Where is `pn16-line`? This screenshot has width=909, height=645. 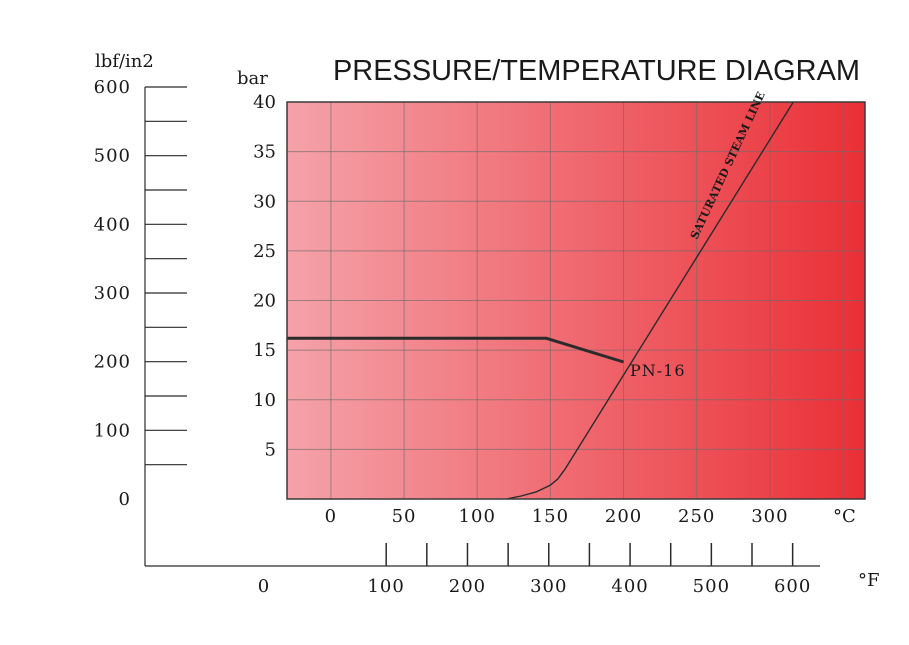
pn16-line is located at coordinates (456, 350).